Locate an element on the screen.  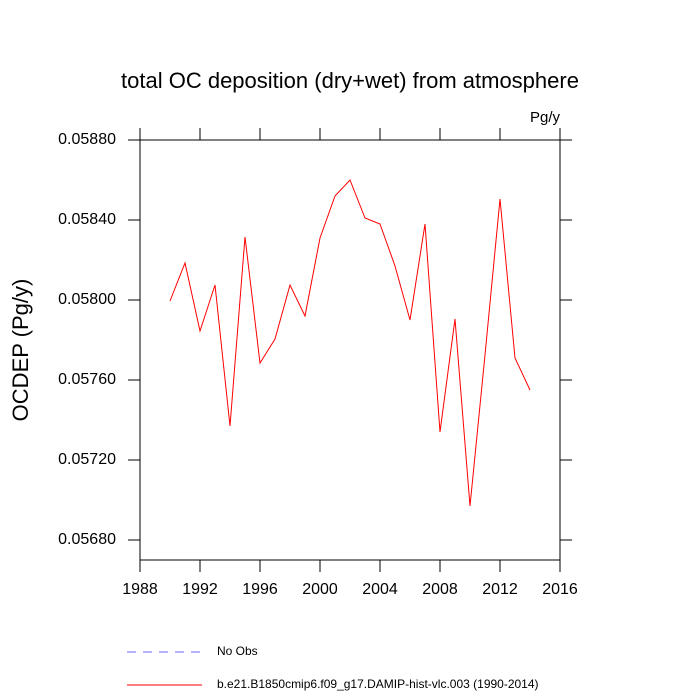
x-tick-label: 1992 is located at coordinates (200, 589).